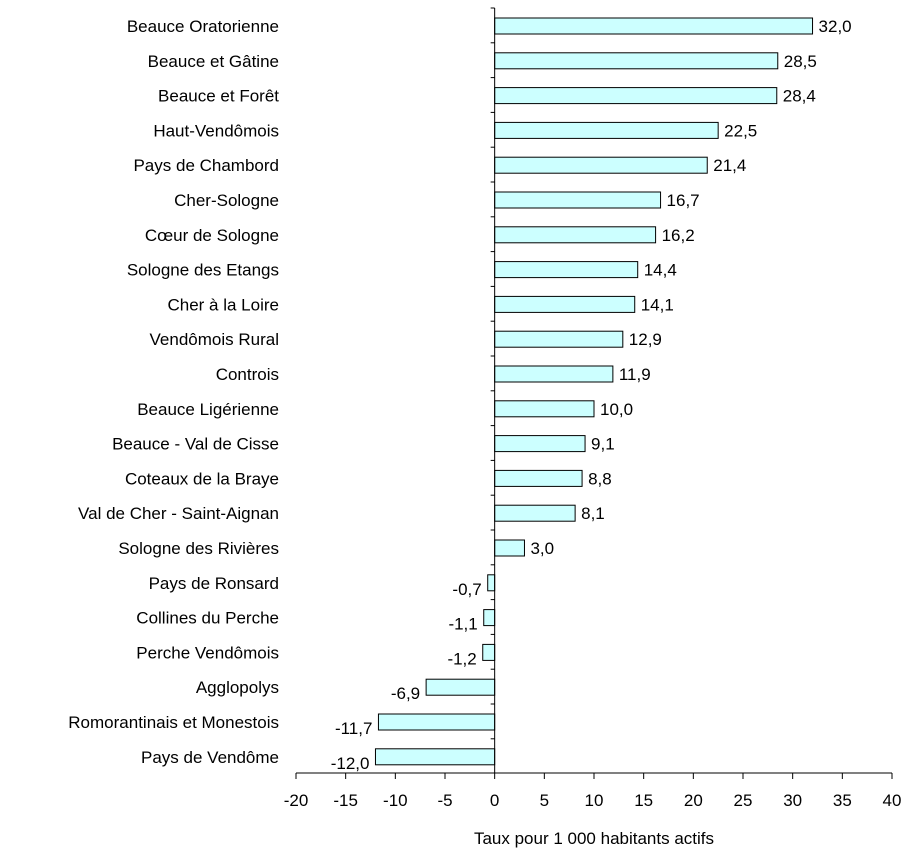  I want to click on category-label: Vendômois Rural, so click(214, 339).